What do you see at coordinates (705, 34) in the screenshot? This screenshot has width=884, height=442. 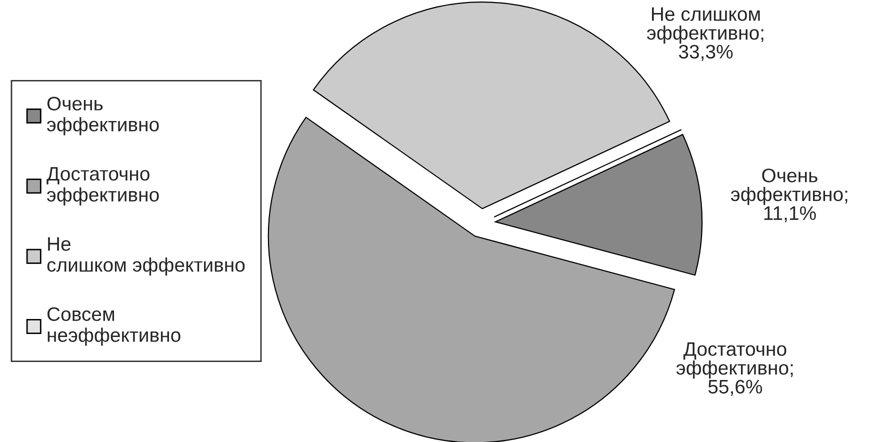 I see `data-label: Не слишком эффективно; 33,3%` at bounding box center [705, 34].